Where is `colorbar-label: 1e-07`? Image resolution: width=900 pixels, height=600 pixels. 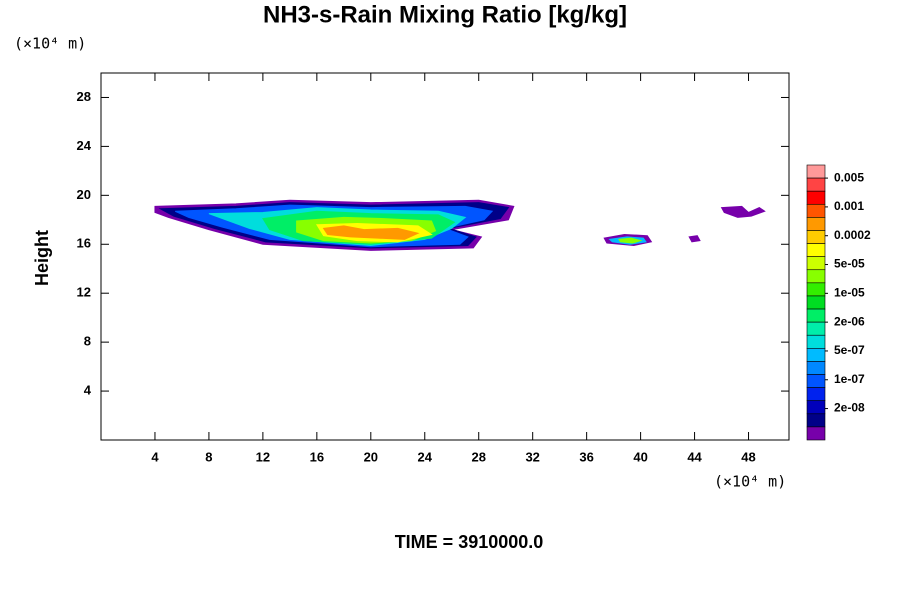
colorbar-label: 1e-07 is located at coordinates (849, 379).